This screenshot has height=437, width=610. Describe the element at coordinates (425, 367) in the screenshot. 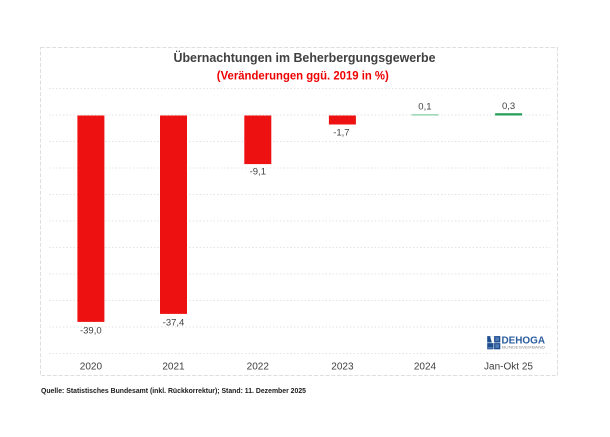

I see `svg-text: 2024` at that location.